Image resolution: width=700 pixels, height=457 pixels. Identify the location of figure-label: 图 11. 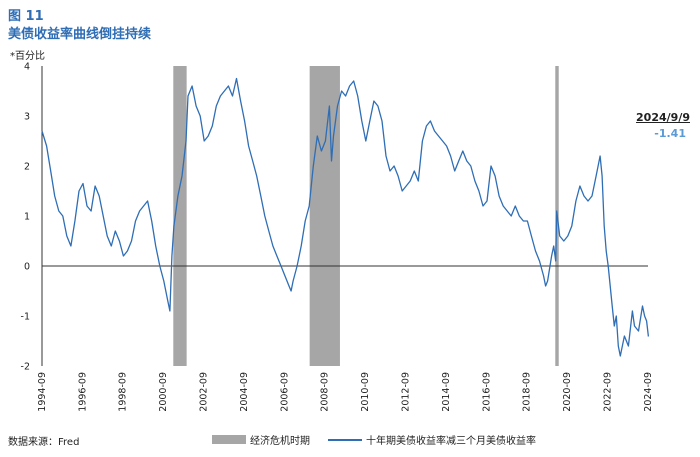
(26, 16).